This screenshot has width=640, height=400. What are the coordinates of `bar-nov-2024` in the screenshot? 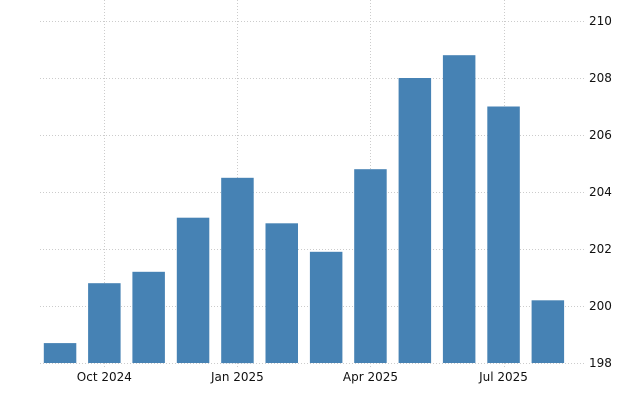 It's located at (148, 317).